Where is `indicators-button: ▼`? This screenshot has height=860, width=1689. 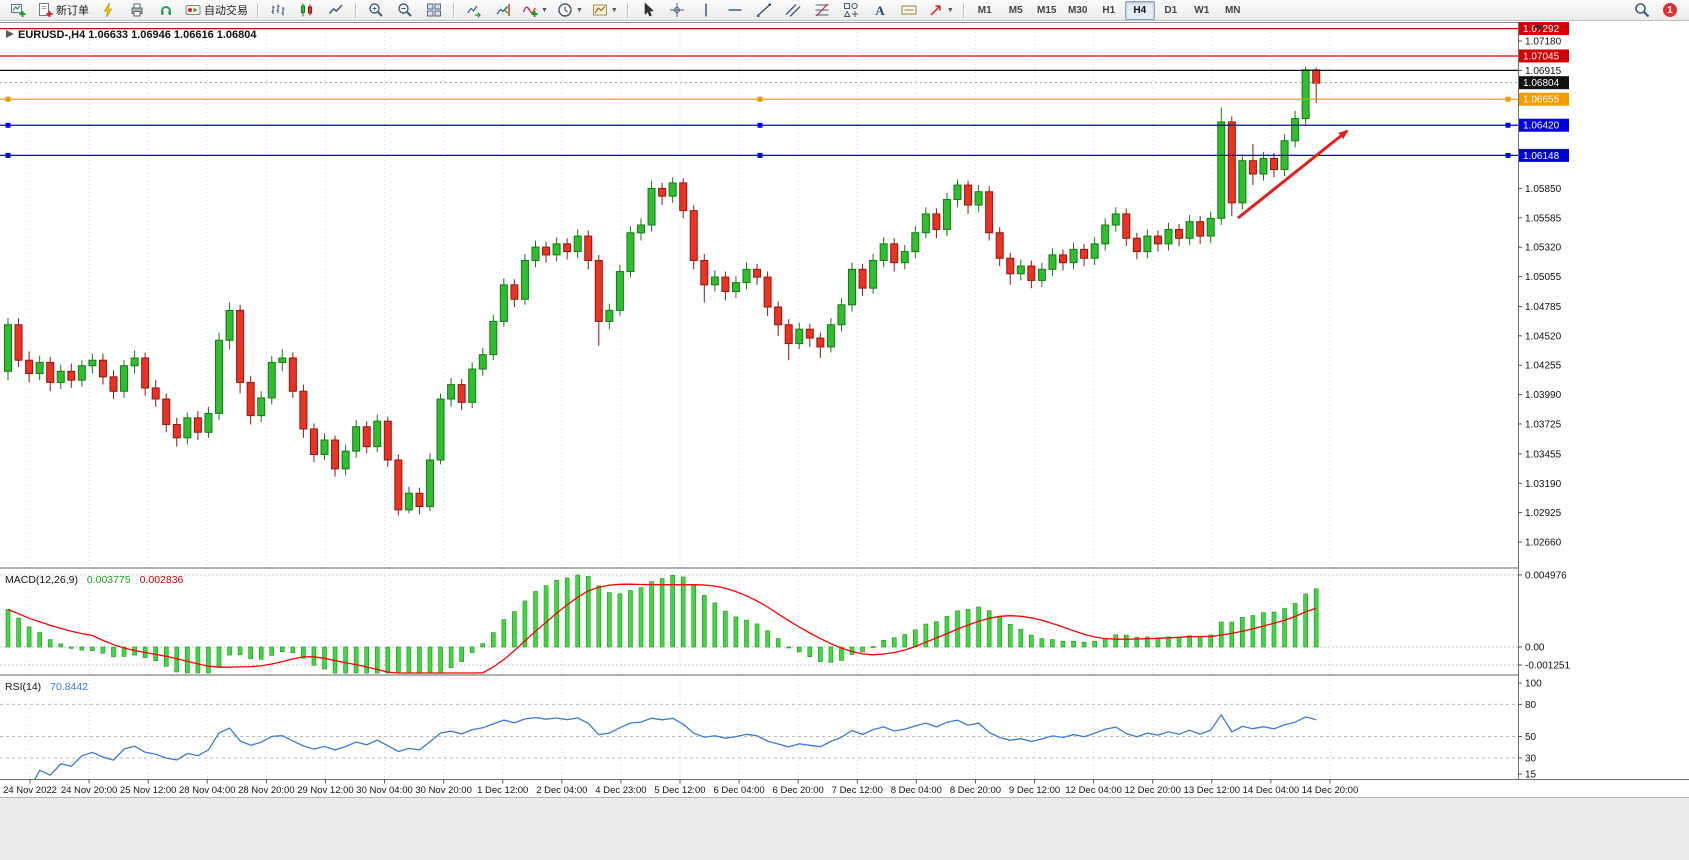
indicators-button: ▼ is located at coordinates (535, 10).